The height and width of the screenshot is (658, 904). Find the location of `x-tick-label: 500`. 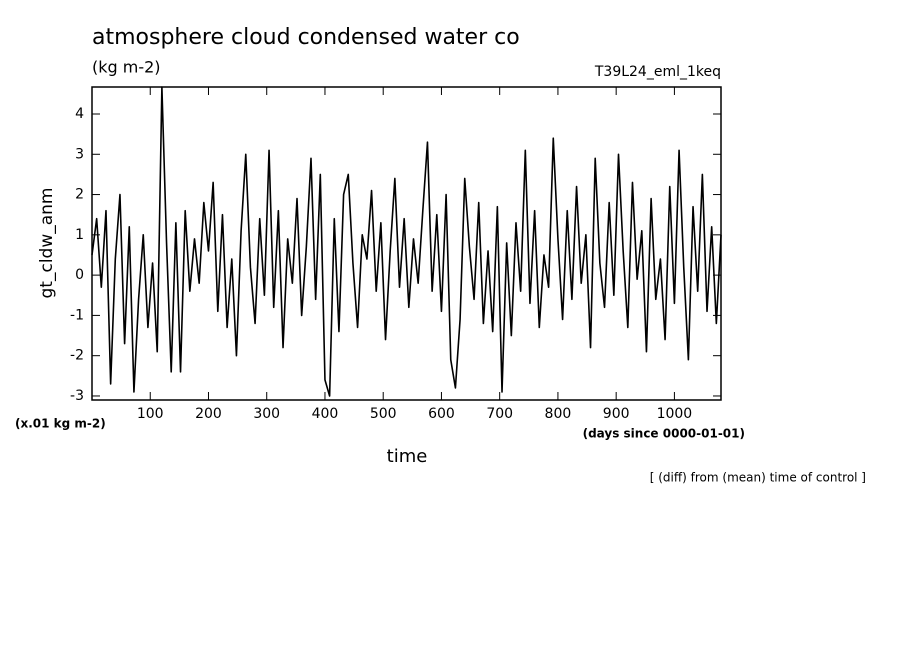

x-tick-label: 500 is located at coordinates (383, 414).